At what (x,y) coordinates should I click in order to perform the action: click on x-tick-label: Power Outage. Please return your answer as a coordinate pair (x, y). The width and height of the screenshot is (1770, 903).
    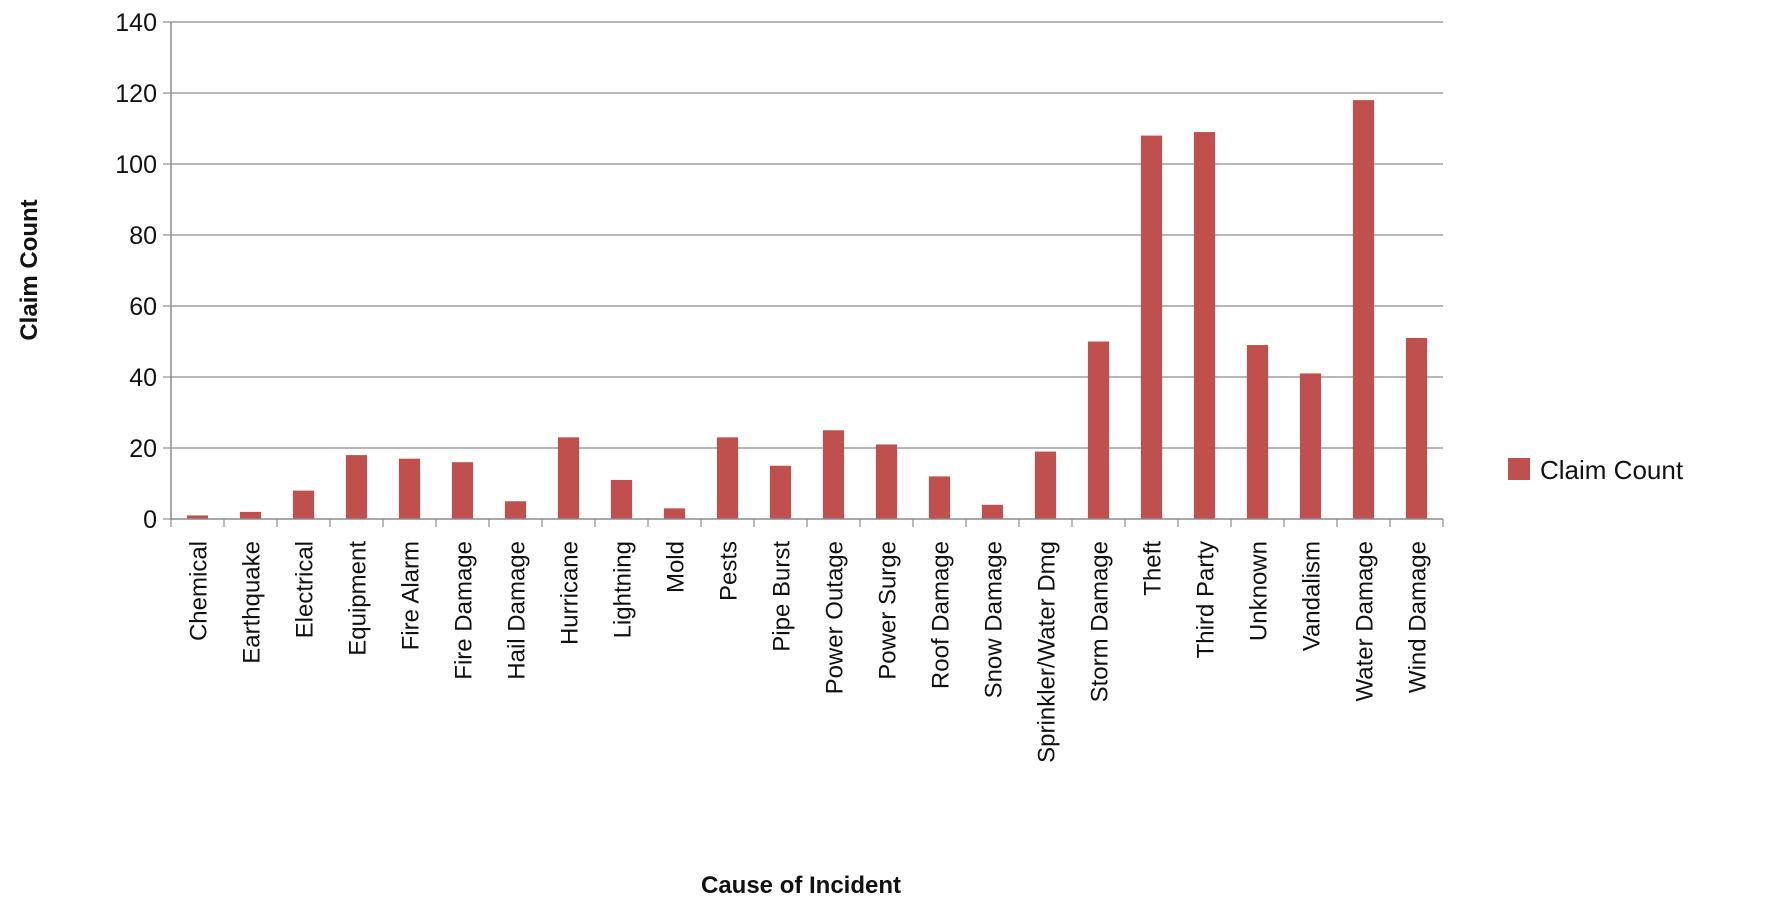
    Looking at the image, I should click on (835, 617).